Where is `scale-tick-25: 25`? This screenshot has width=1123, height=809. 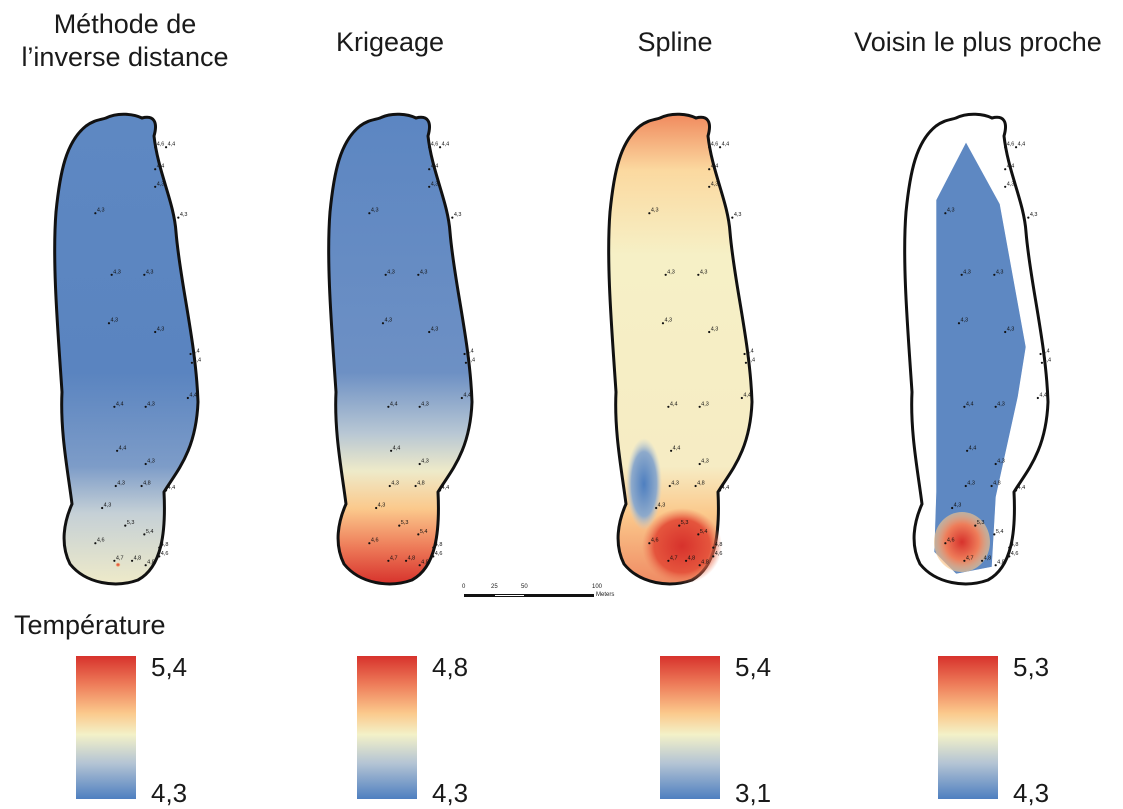
scale-tick-25: 25 is located at coordinates (494, 587).